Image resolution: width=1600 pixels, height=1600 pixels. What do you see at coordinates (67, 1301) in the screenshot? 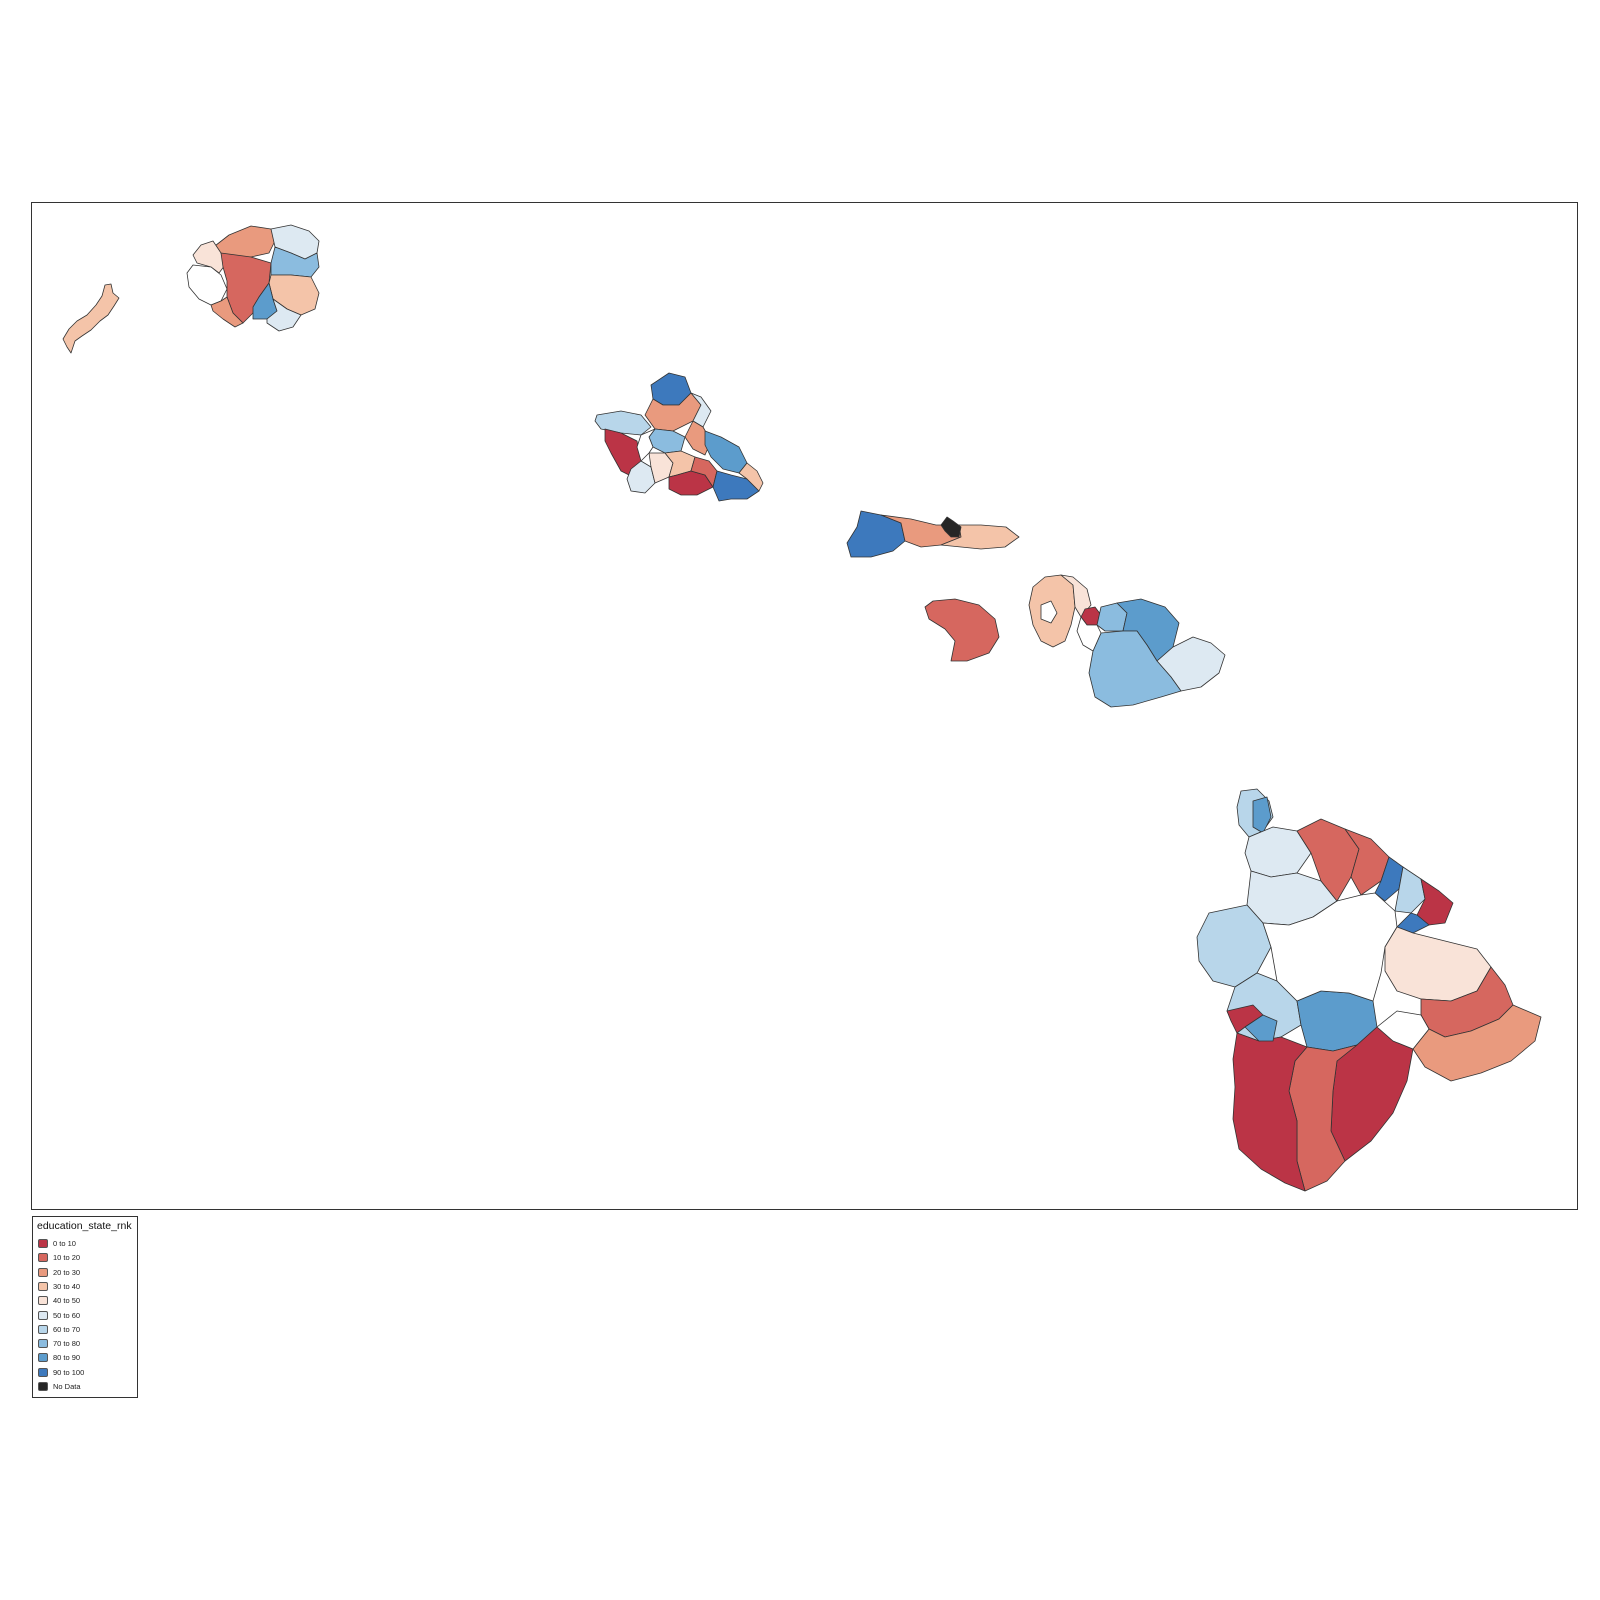
I see `legend-label: 40 to 50` at bounding box center [67, 1301].